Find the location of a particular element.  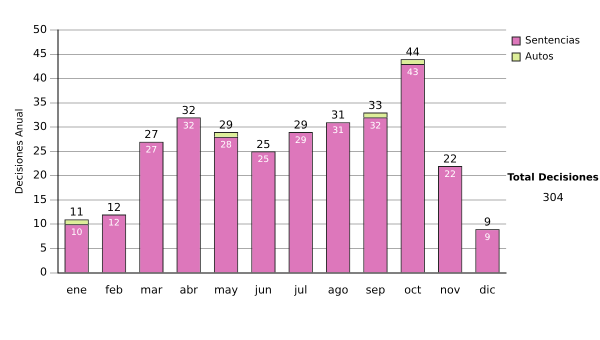

legend-label: Sentencias is located at coordinates (552, 41).